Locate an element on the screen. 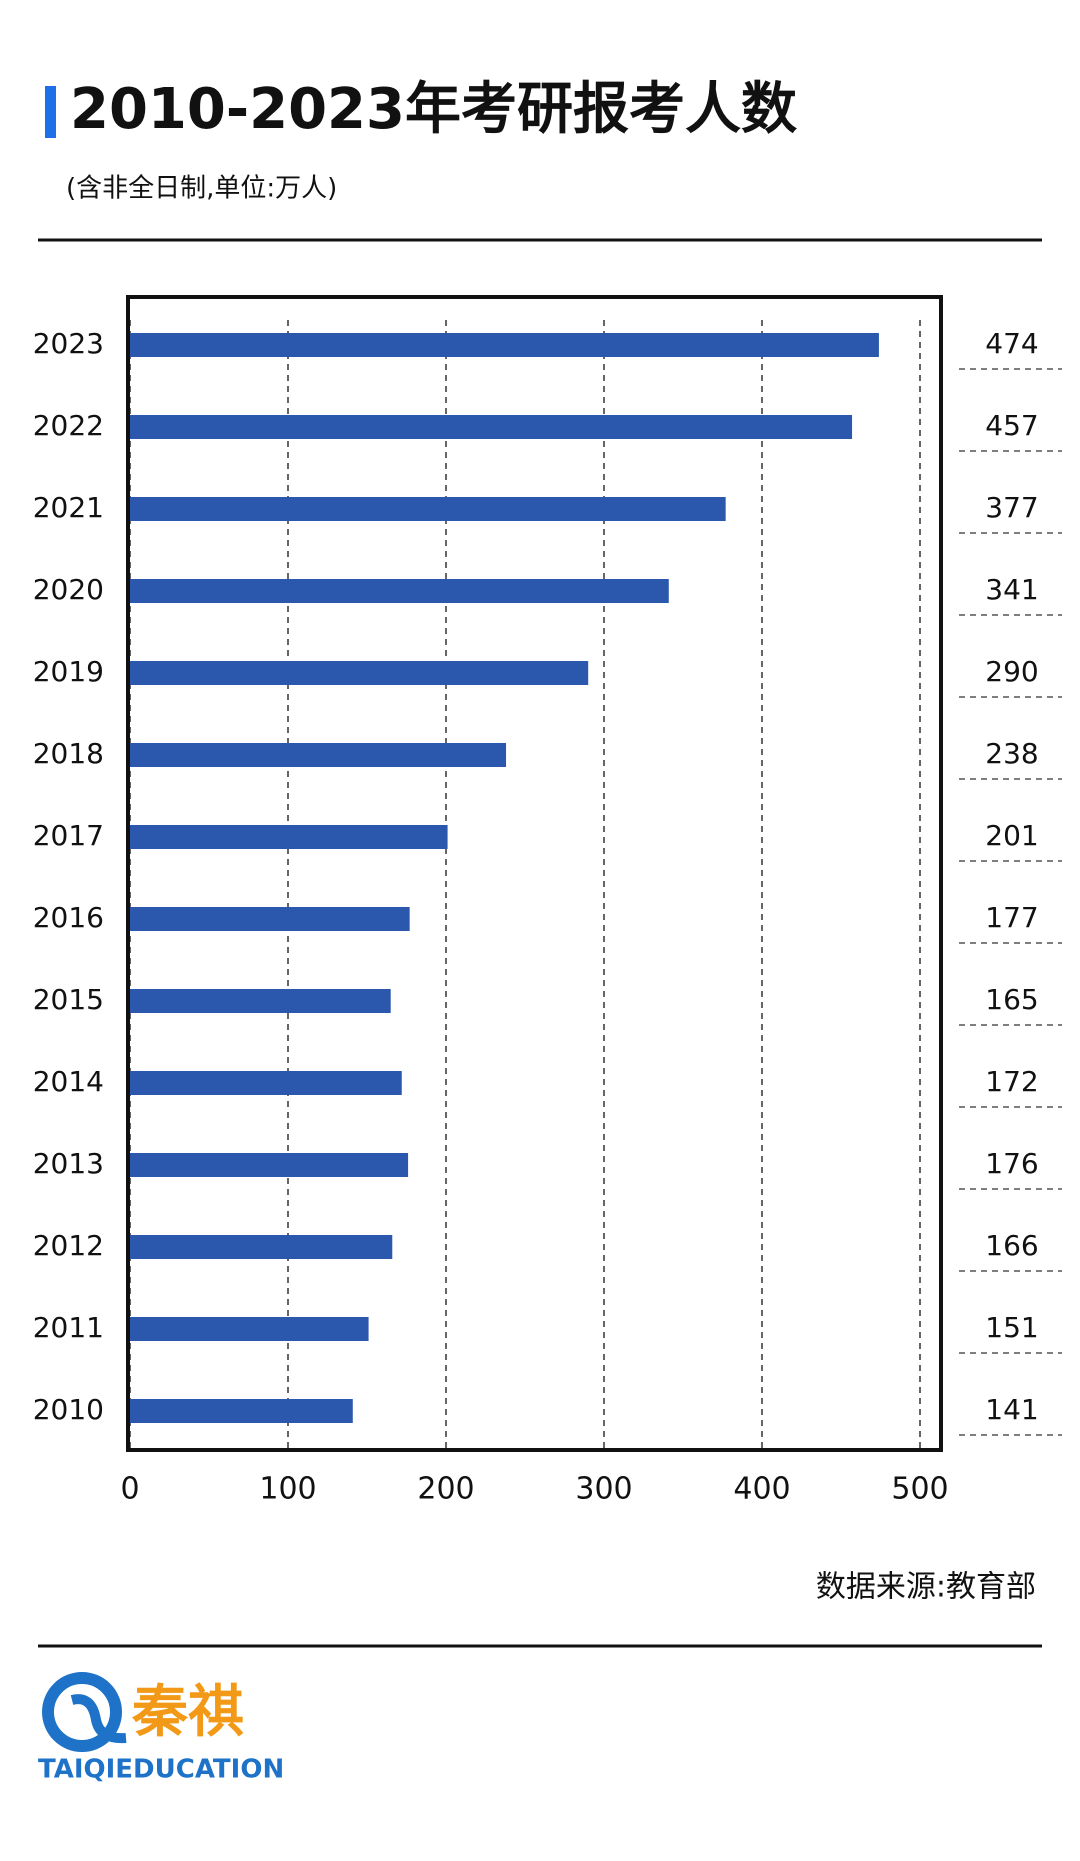 The height and width of the screenshot is (1861, 1080). y-tick-label: 2014 is located at coordinates (68, 1081).